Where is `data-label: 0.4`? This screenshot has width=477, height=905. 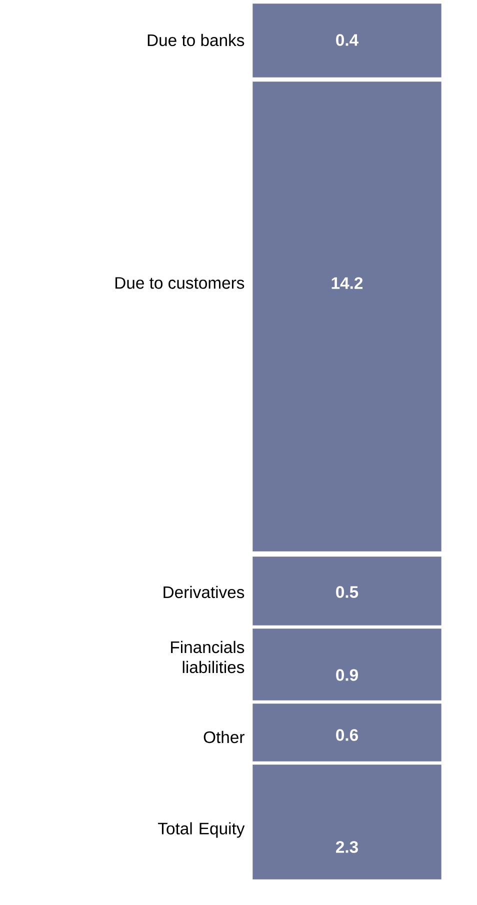 data-label: 0.4 is located at coordinates (347, 40).